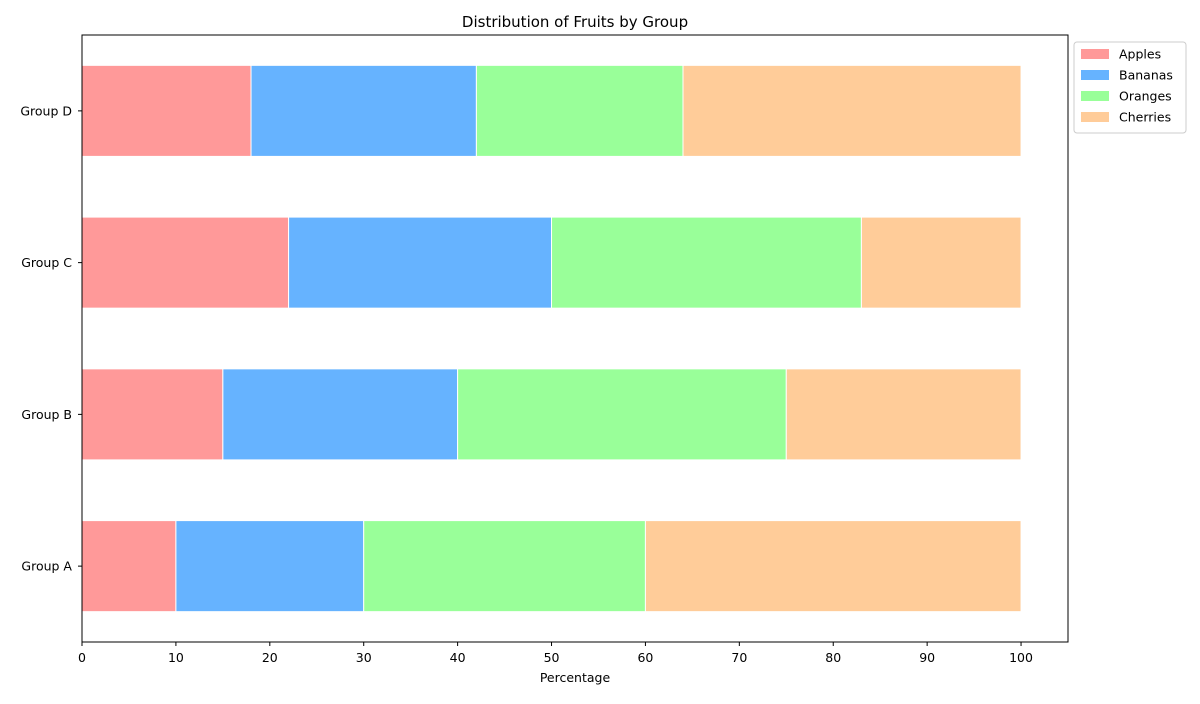 Image resolution: width=1200 pixels, height=704 pixels. I want to click on x-tick-label: 40, so click(458, 657).